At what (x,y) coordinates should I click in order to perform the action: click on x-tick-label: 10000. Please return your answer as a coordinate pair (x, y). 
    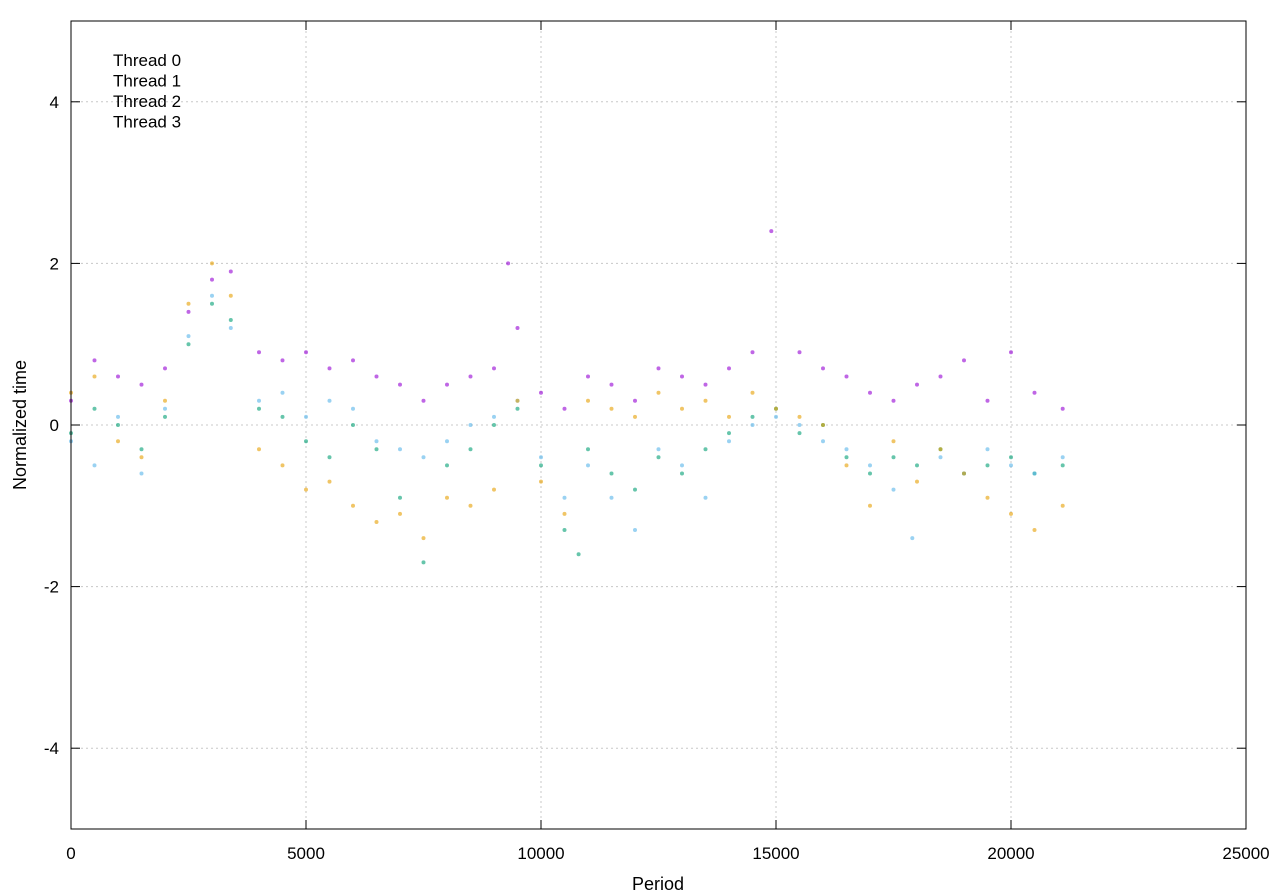
    Looking at the image, I should click on (540, 853).